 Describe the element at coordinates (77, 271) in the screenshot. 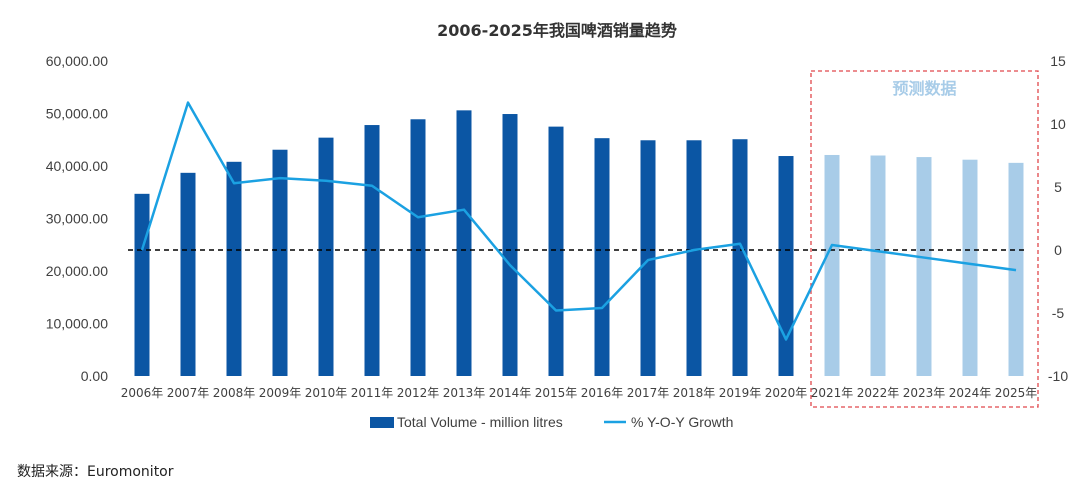

I see `y-left-tick-label: 20,000.00` at that location.